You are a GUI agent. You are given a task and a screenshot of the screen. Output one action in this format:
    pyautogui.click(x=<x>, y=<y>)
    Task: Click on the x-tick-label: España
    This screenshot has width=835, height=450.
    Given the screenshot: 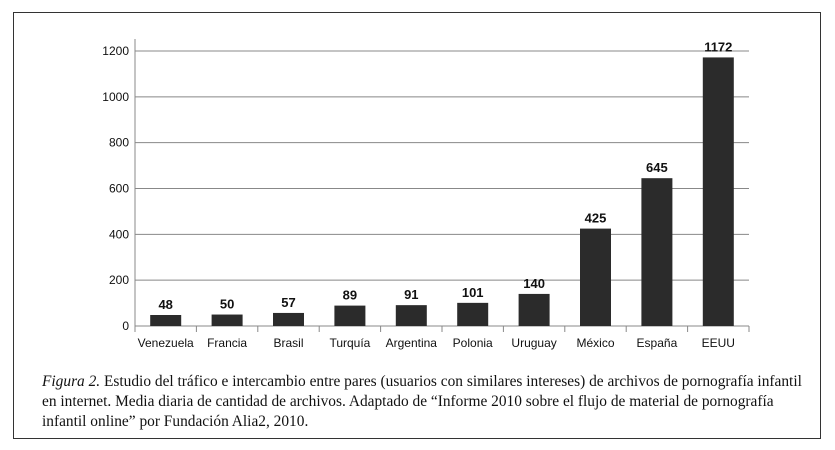 What is the action you would take?
    pyautogui.click(x=657, y=343)
    